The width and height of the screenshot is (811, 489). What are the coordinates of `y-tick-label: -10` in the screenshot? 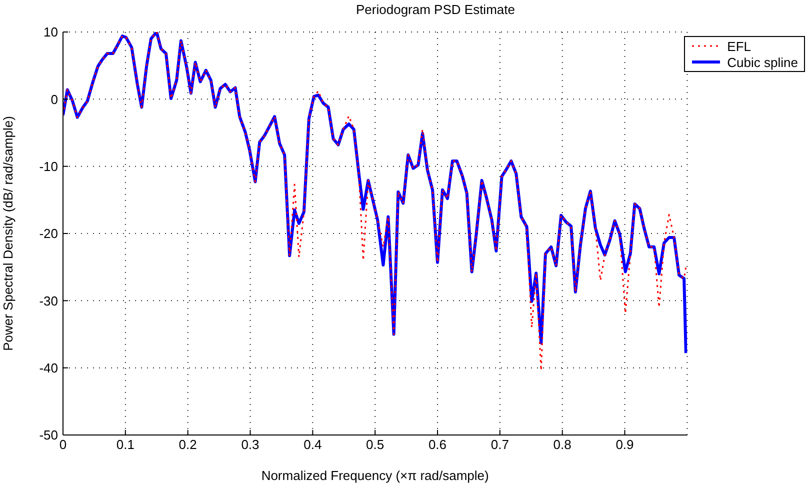 It's located at (48, 166).